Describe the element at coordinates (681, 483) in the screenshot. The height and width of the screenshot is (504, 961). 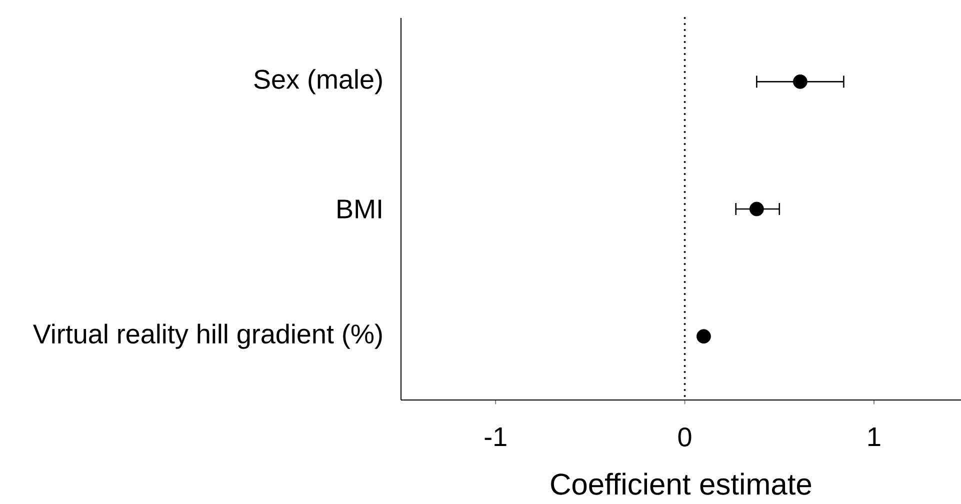
I see `x-axis-title: Coefficient estimate` at that location.